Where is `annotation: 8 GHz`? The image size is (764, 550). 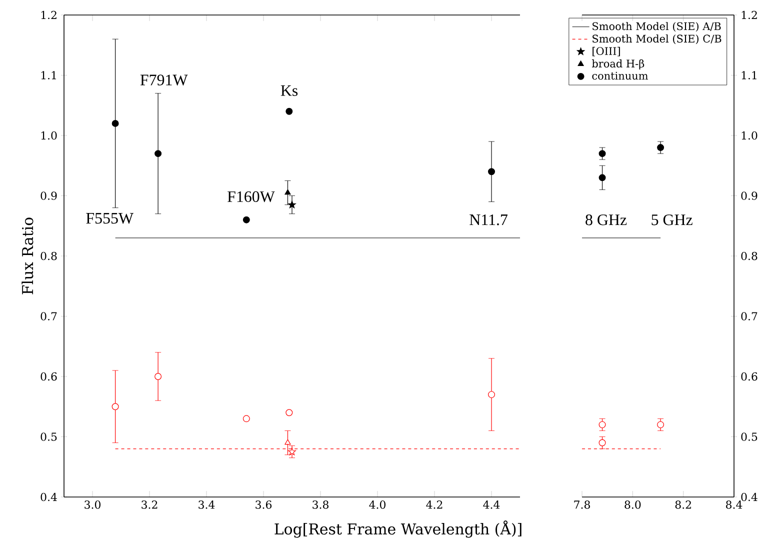 annotation: 8 GHz is located at coordinates (606, 220).